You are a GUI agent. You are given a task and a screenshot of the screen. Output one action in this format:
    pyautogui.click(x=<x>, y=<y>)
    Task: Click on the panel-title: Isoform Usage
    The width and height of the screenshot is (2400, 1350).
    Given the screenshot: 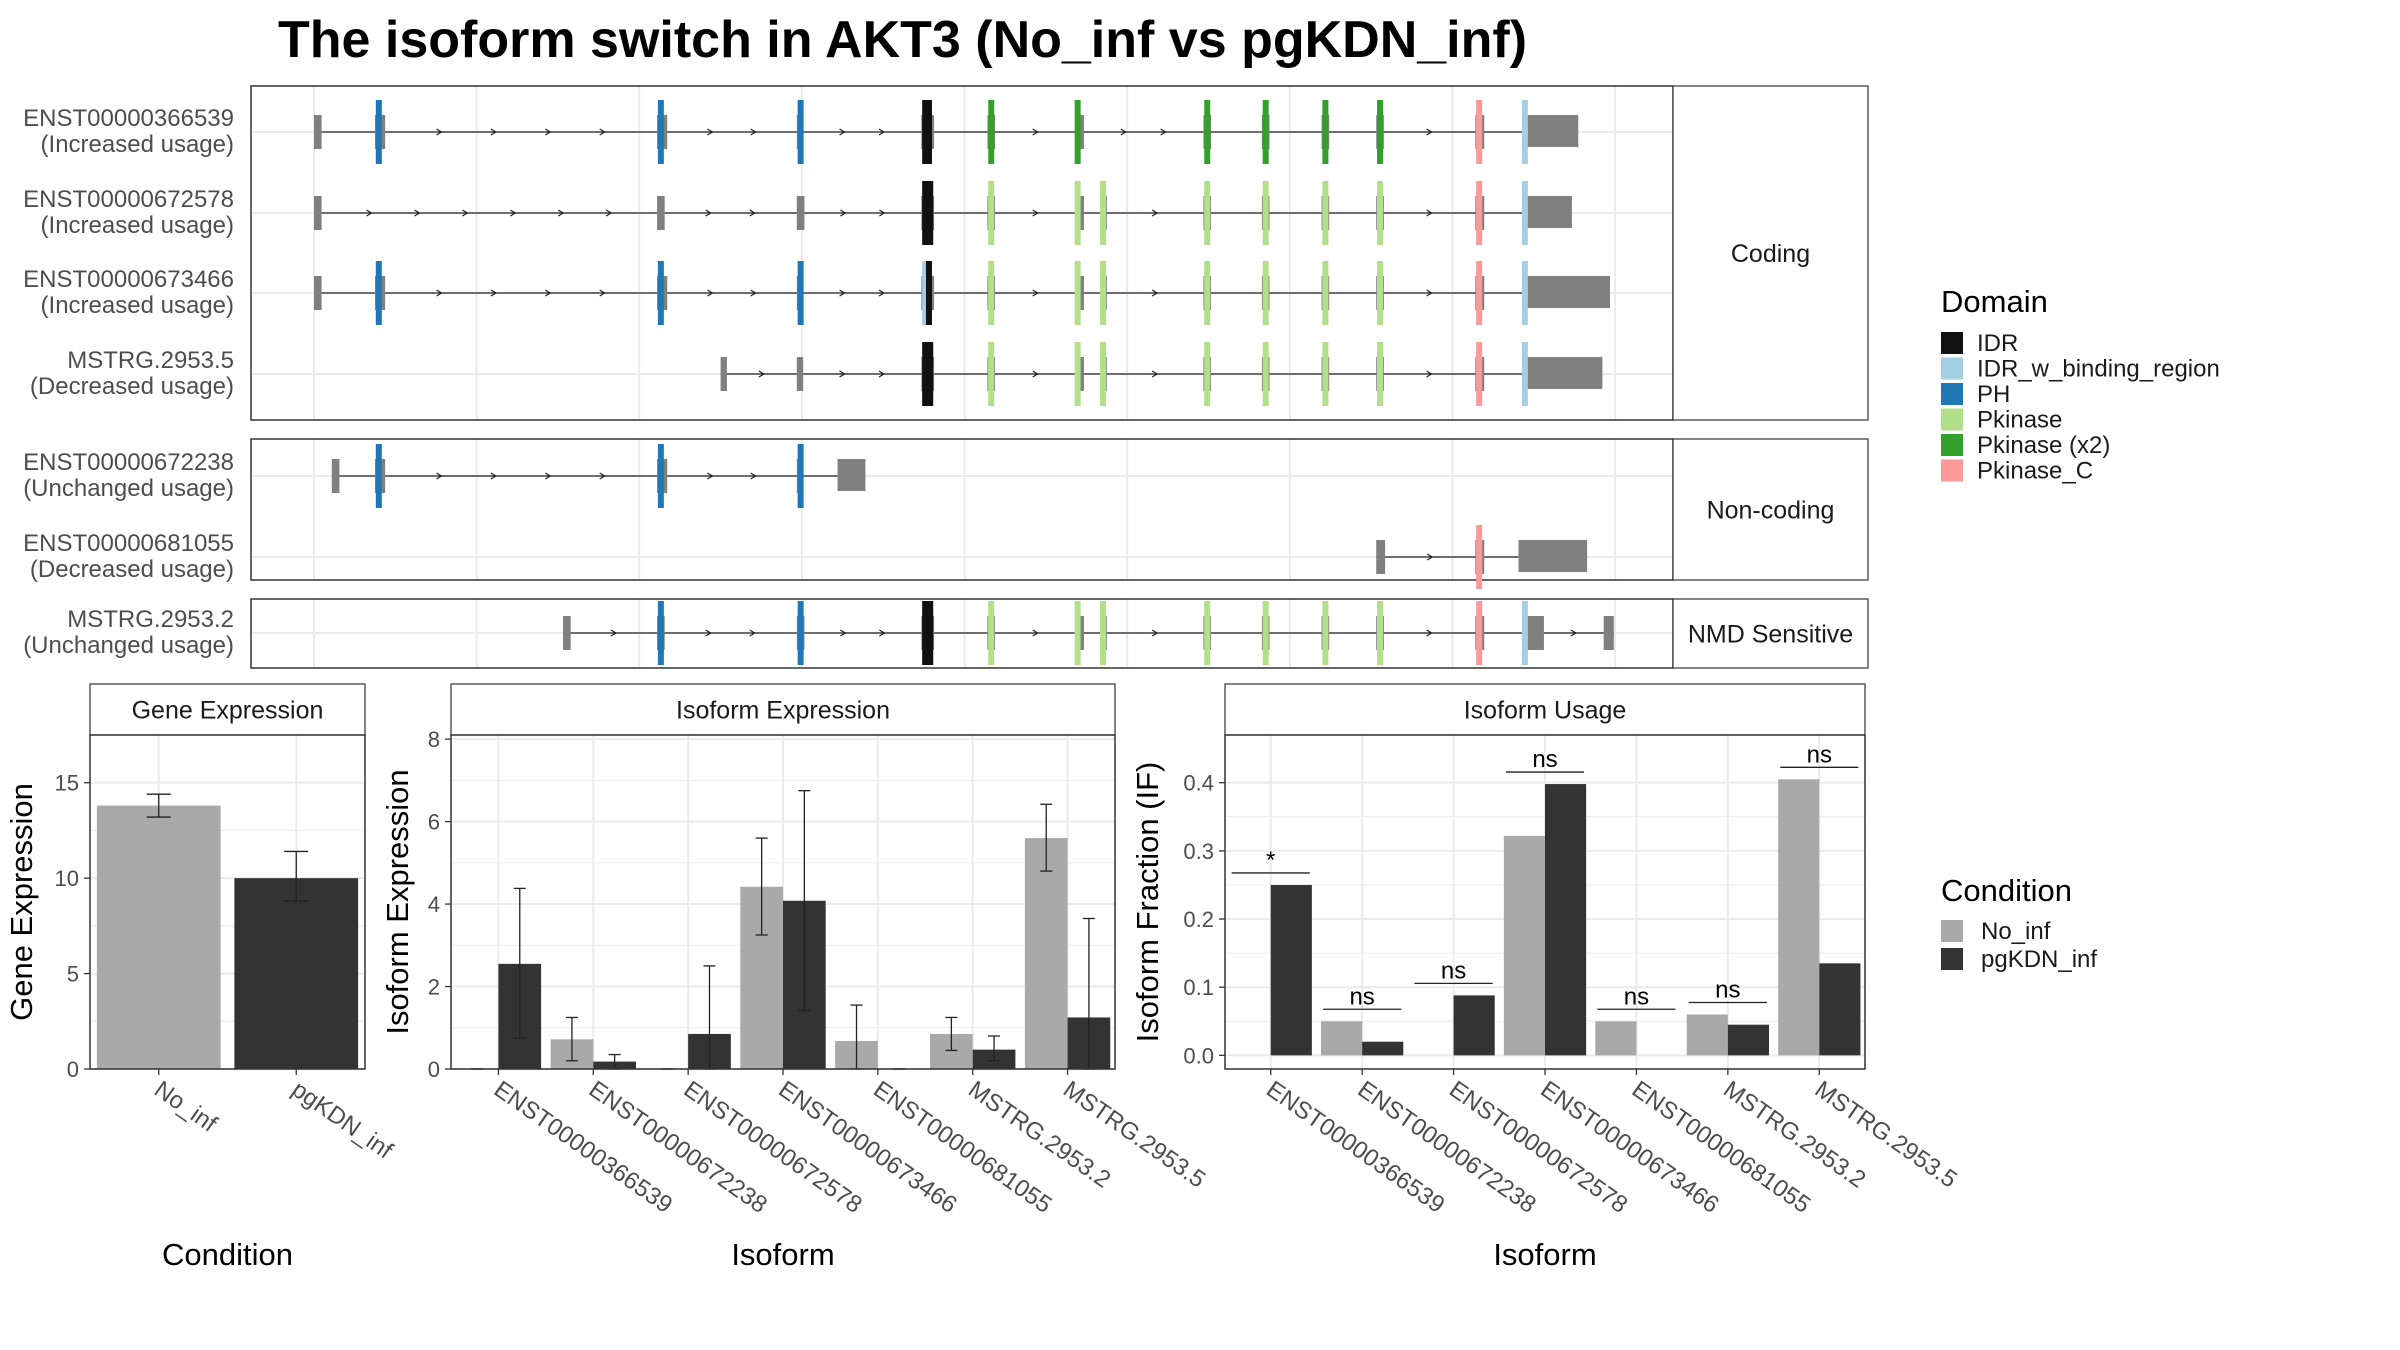 What is the action you would take?
    pyautogui.click(x=1545, y=711)
    